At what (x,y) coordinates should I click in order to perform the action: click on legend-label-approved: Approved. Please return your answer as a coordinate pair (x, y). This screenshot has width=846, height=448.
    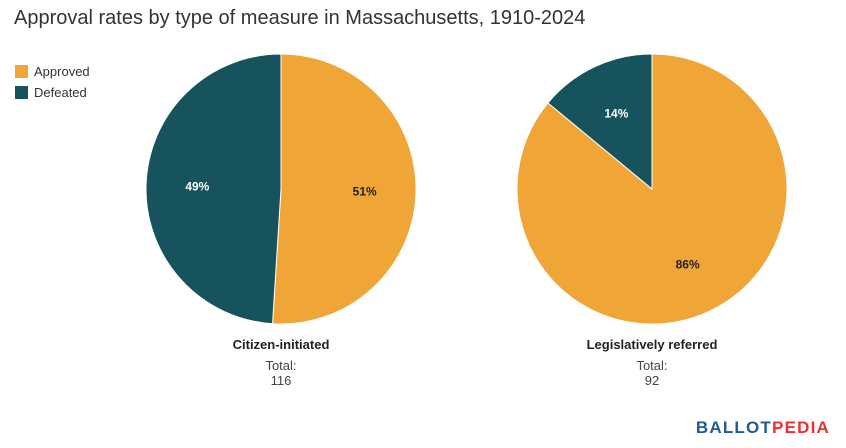
    Looking at the image, I should click on (62, 71).